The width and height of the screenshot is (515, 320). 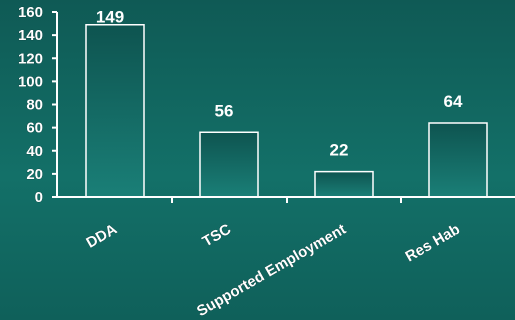 What do you see at coordinates (433, 243) in the screenshot?
I see `x-tick-label: Res Hab` at bounding box center [433, 243].